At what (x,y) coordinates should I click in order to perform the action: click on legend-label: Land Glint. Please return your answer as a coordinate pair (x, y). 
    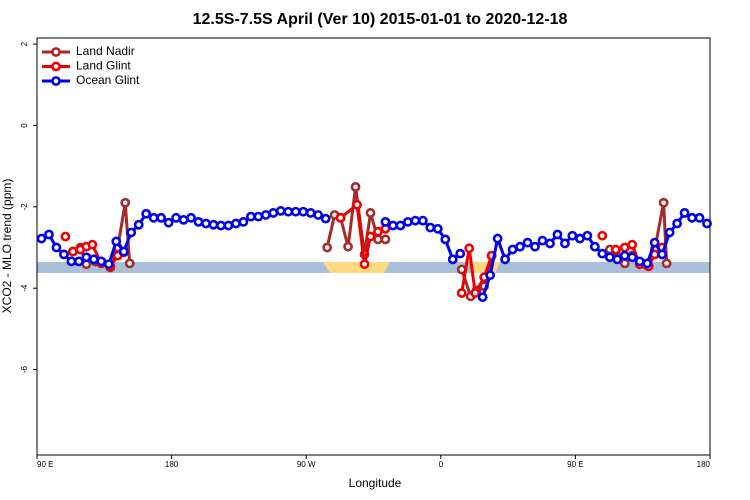
    Looking at the image, I should click on (103, 66).